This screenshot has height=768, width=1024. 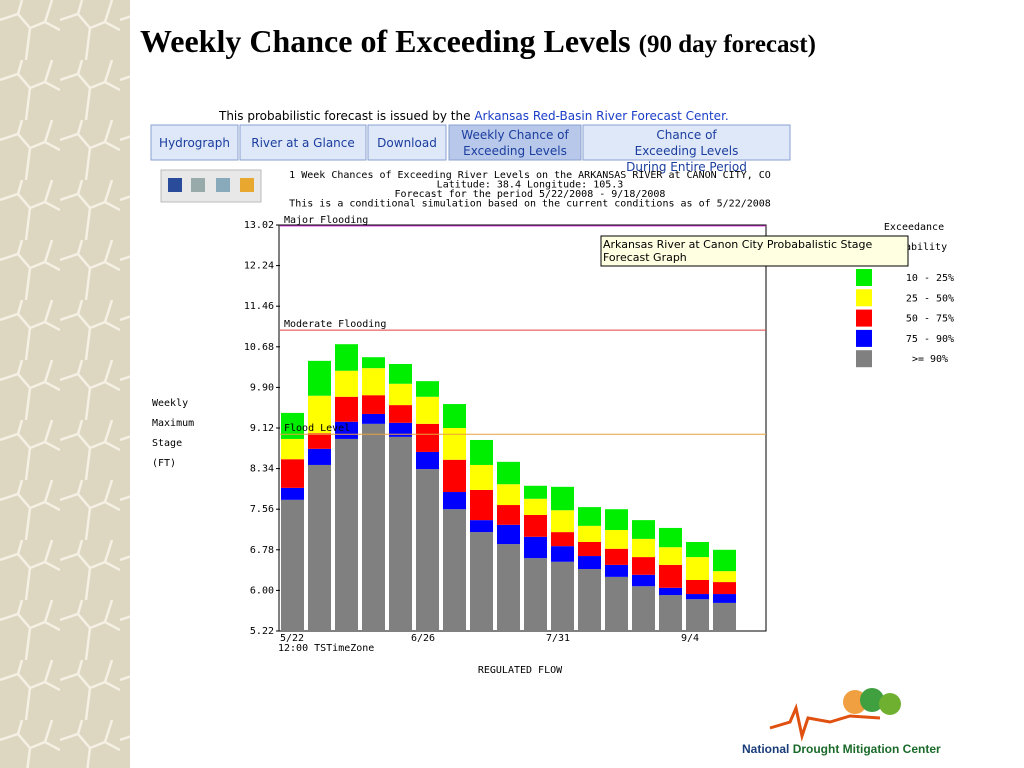 What do you see at coordinates (65, 384) in the screenshot?
I see `texture-strip` at bounding box center [65, 384].